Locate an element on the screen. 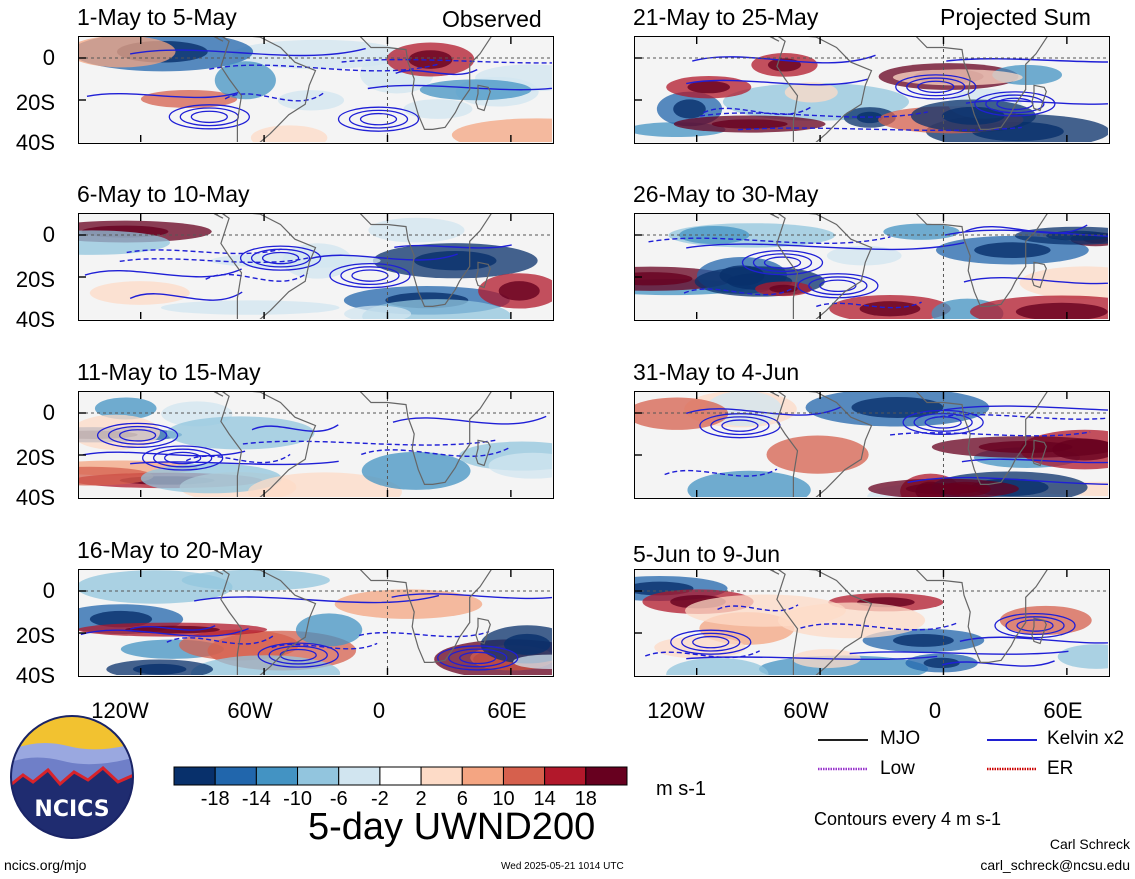 This screenshot has height=879, width=1135. colorbar-tick-label: 2 is located at coordinates (421, 799).